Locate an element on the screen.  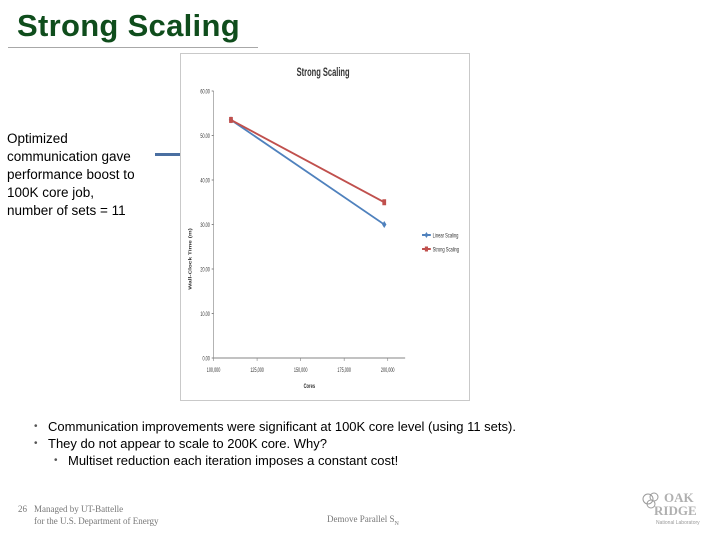
legend-label: Strong Scaling is located at coordinates (446, 250).